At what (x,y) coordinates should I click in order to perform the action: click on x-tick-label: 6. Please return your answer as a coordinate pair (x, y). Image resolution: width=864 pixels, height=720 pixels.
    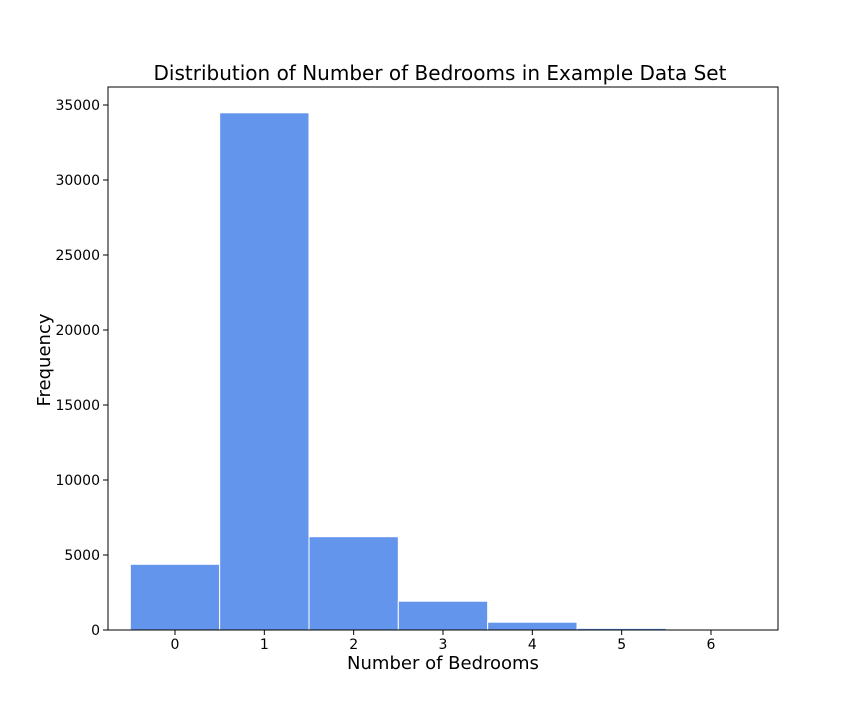
    Looking at the image, I should click on (711, 645).